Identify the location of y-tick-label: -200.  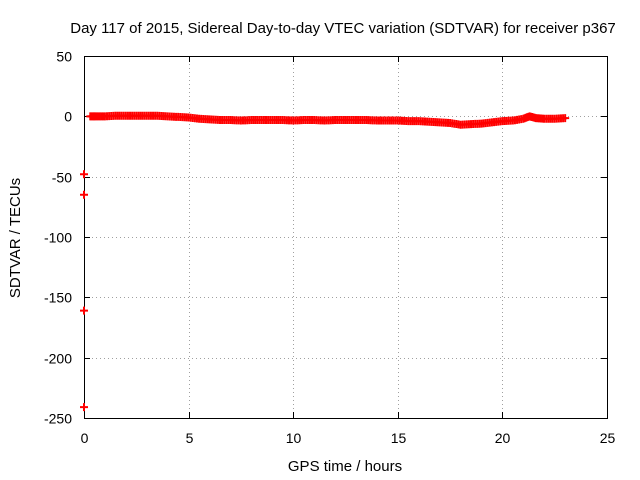
(58, 359).